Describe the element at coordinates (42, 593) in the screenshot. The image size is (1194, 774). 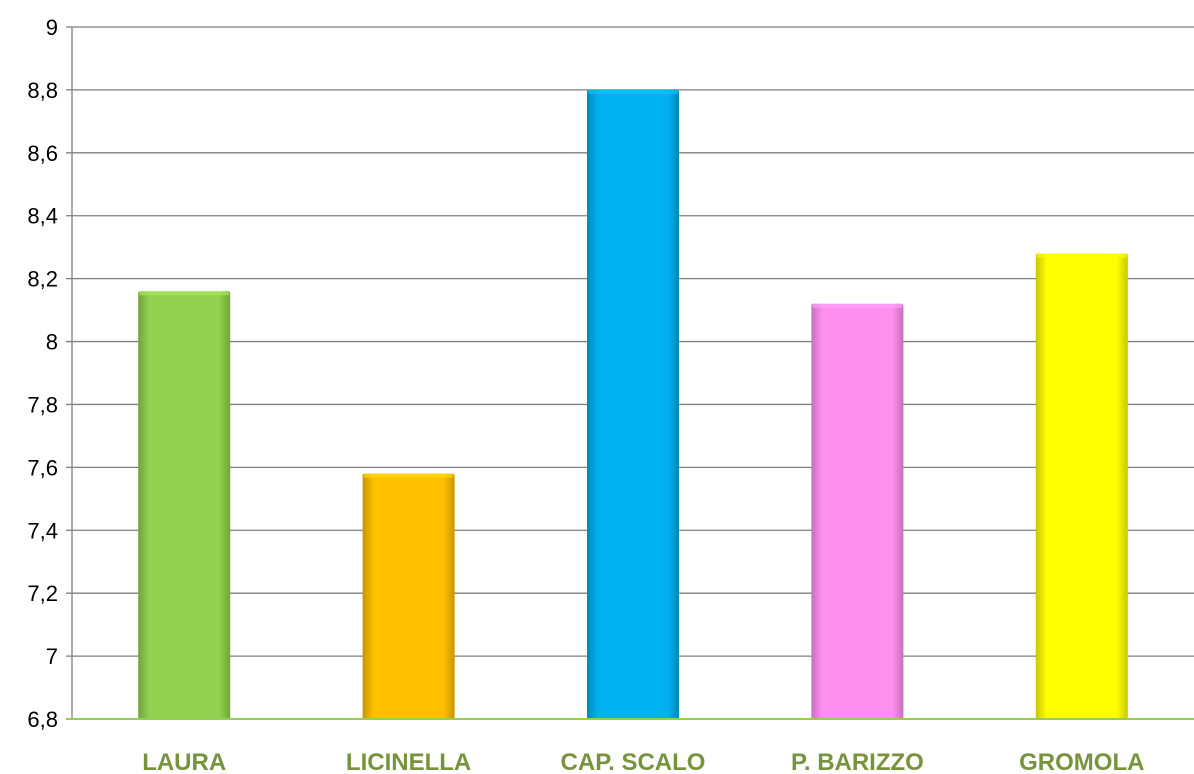
I see `y-tick-label: 7,2` at that location.